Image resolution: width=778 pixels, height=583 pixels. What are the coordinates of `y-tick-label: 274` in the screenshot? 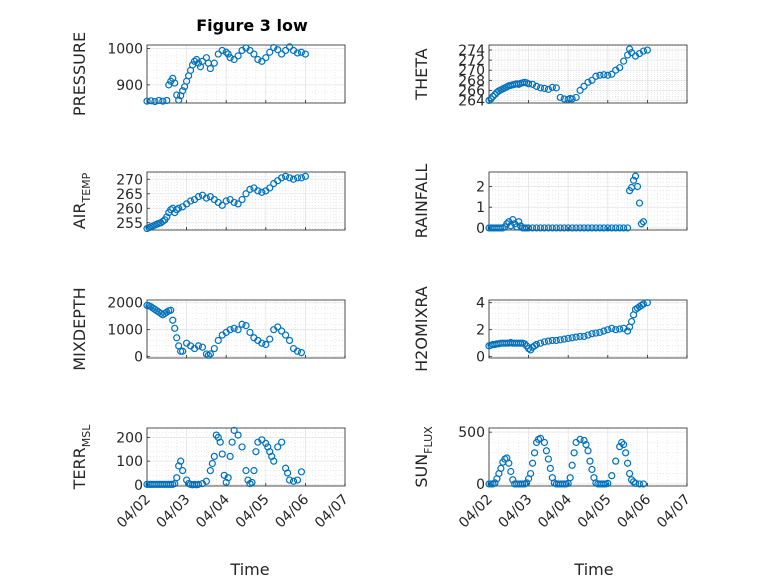 It's located at (471, 51).